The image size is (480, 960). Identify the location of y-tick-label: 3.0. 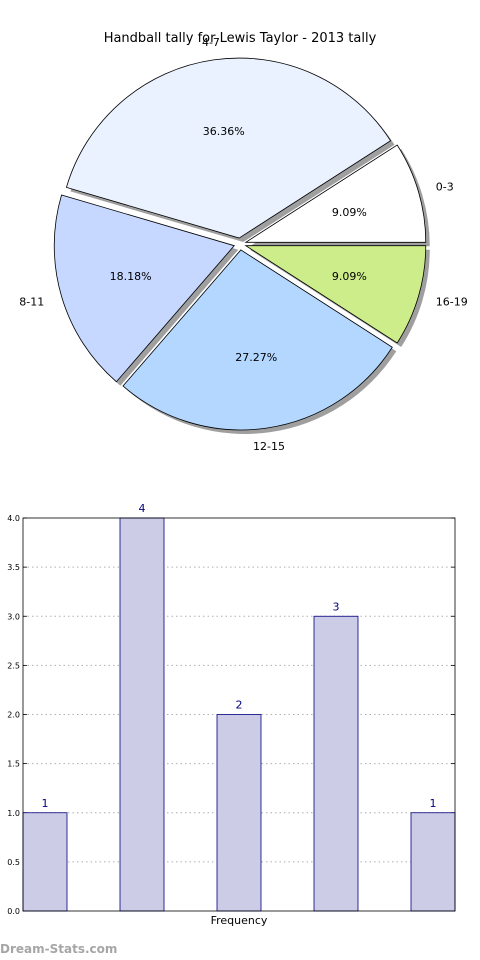
(13, 616).